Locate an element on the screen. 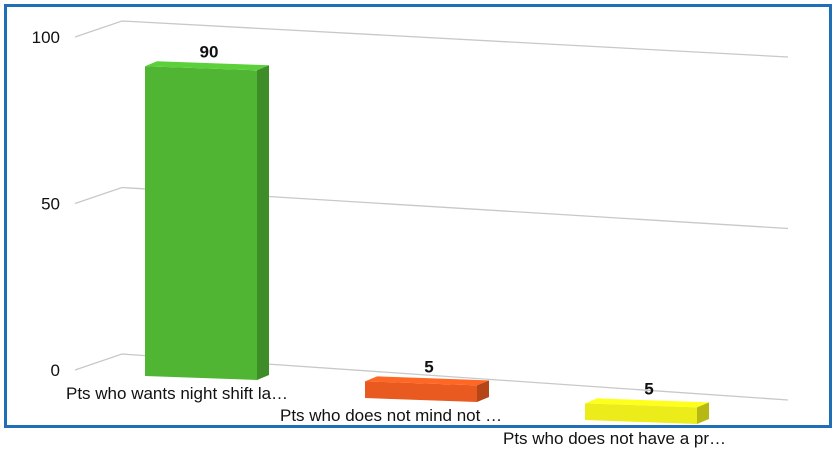  data-label: 90 is located at coordinates (209, 51).